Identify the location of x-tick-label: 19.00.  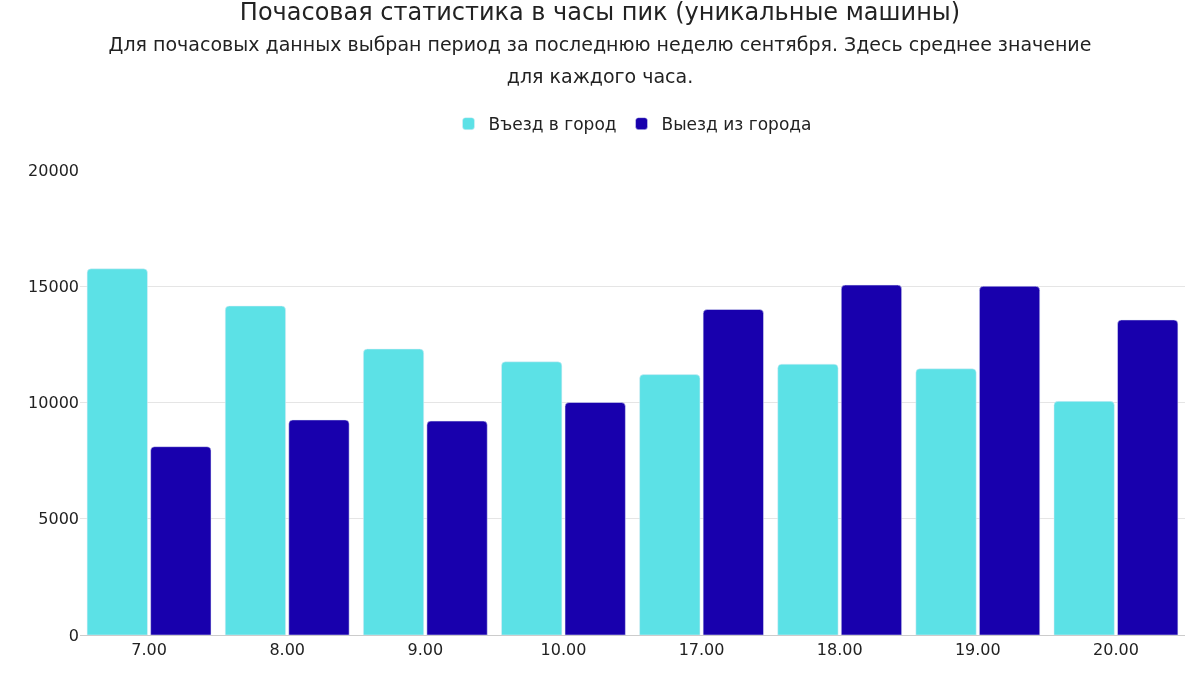
(977, 650).